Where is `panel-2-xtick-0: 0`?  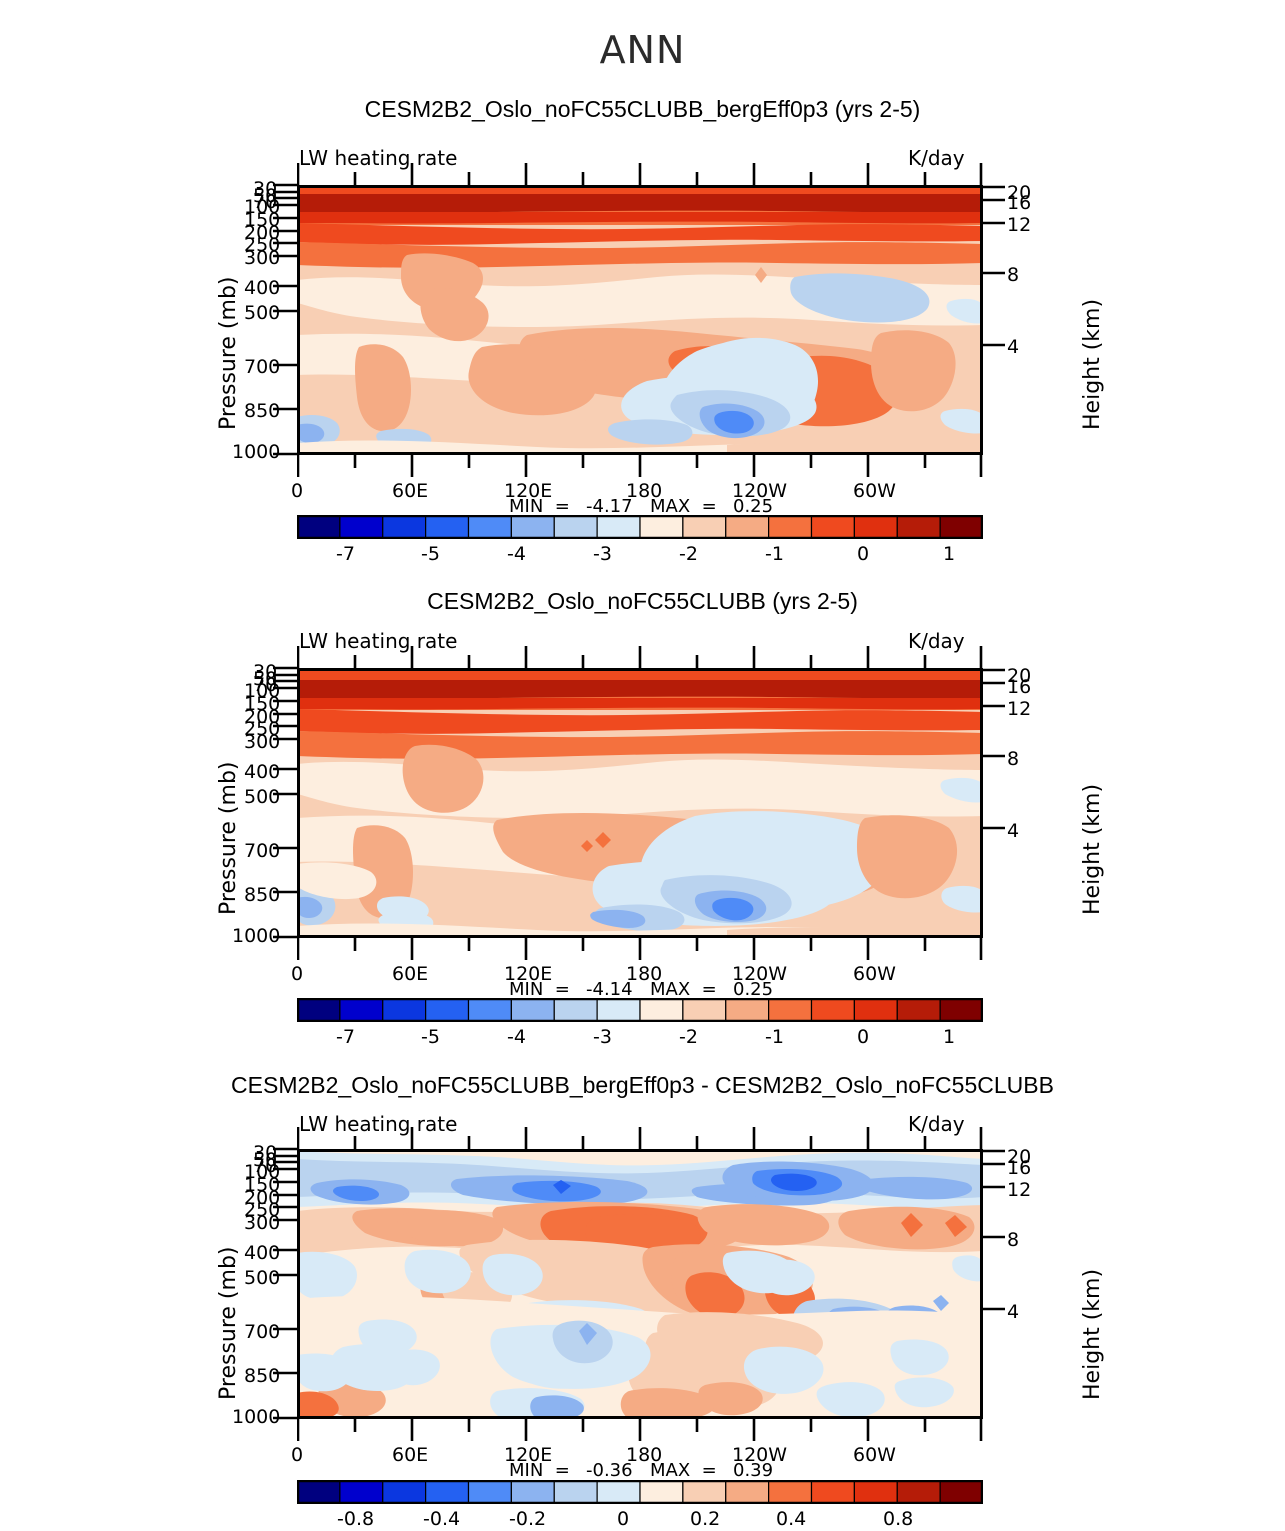 panel-2-xtick-0: 0 is located at coordinates (297, 974).